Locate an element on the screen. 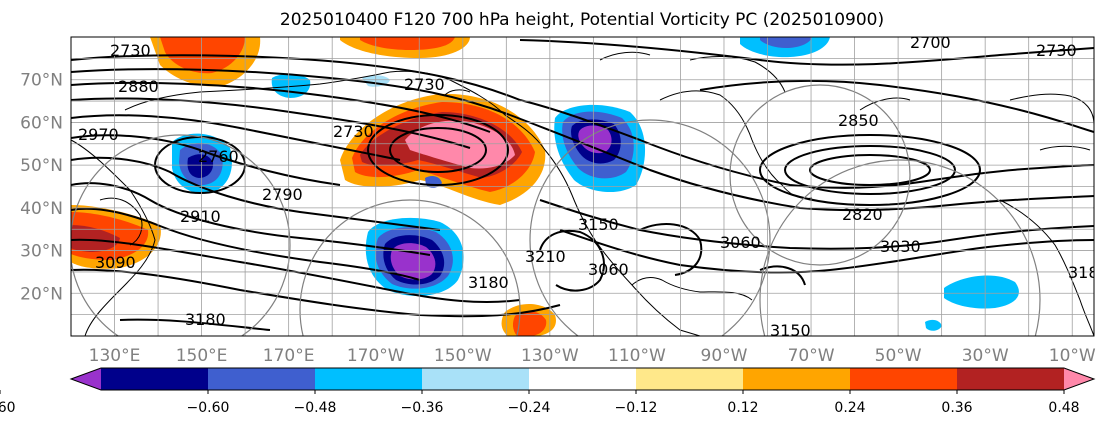  contour-label: 2880 is located at coordinates (138, 86).